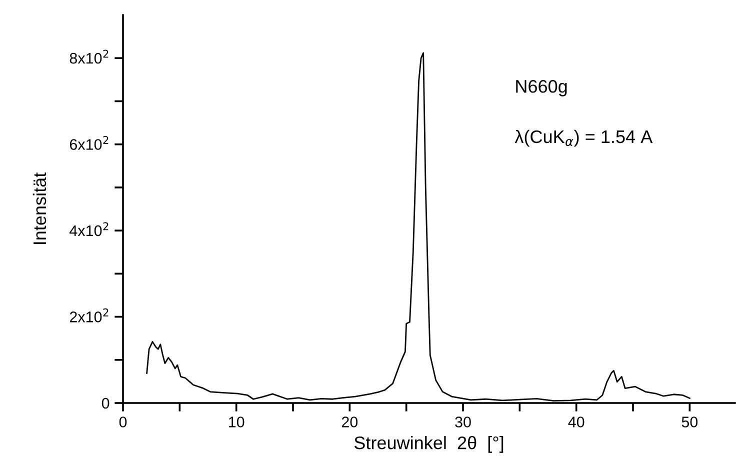  I want to click on y-tick-label: 4x10$^{2}$, so click(89, 229).